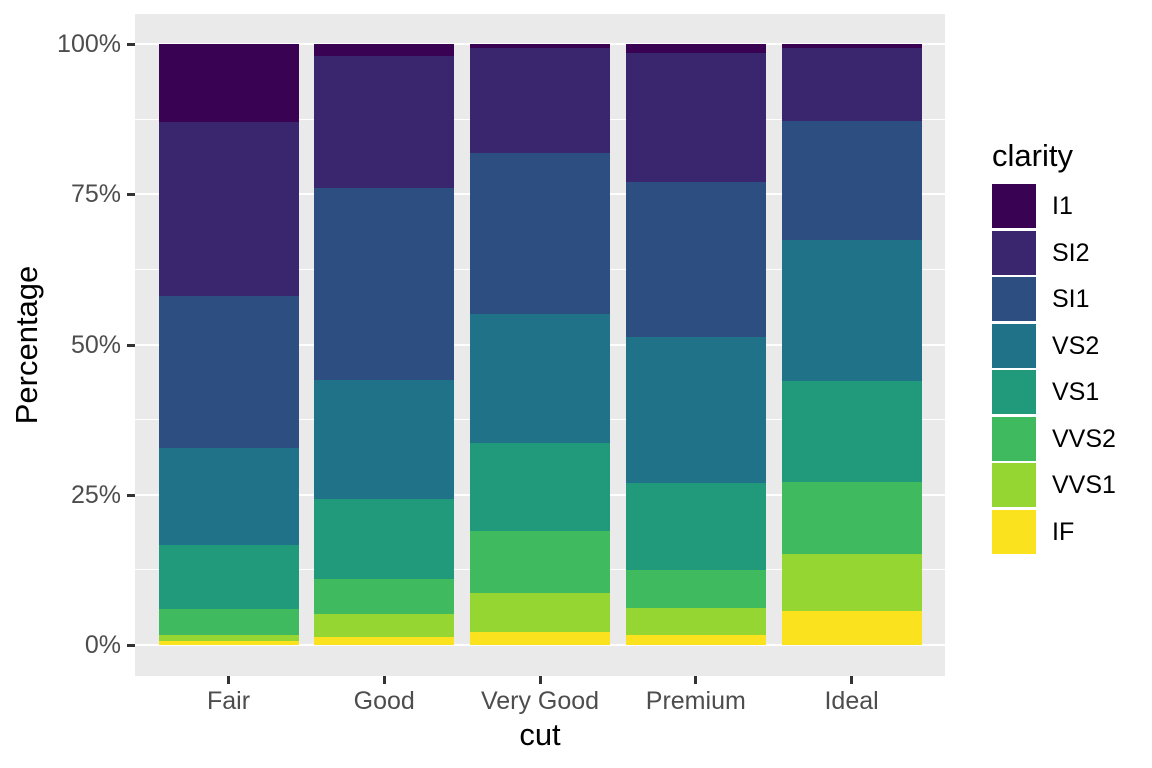 Image resolution: width=1152 pixels, height=768 pixels. What do you see at coordinates (102, 645) in the screenshot?
I see `y-tick-label: 0%` at bounding box center [102, 645].